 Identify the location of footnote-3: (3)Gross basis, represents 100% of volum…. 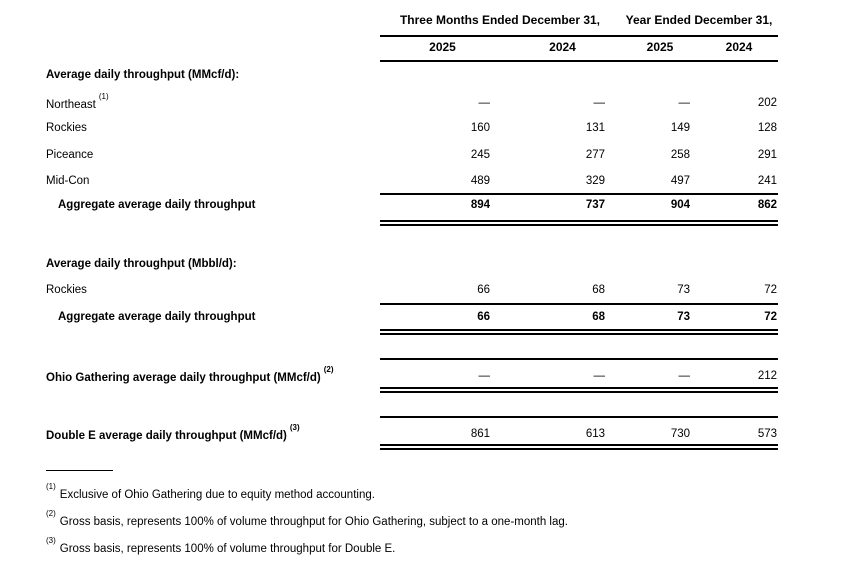
(416, 546).